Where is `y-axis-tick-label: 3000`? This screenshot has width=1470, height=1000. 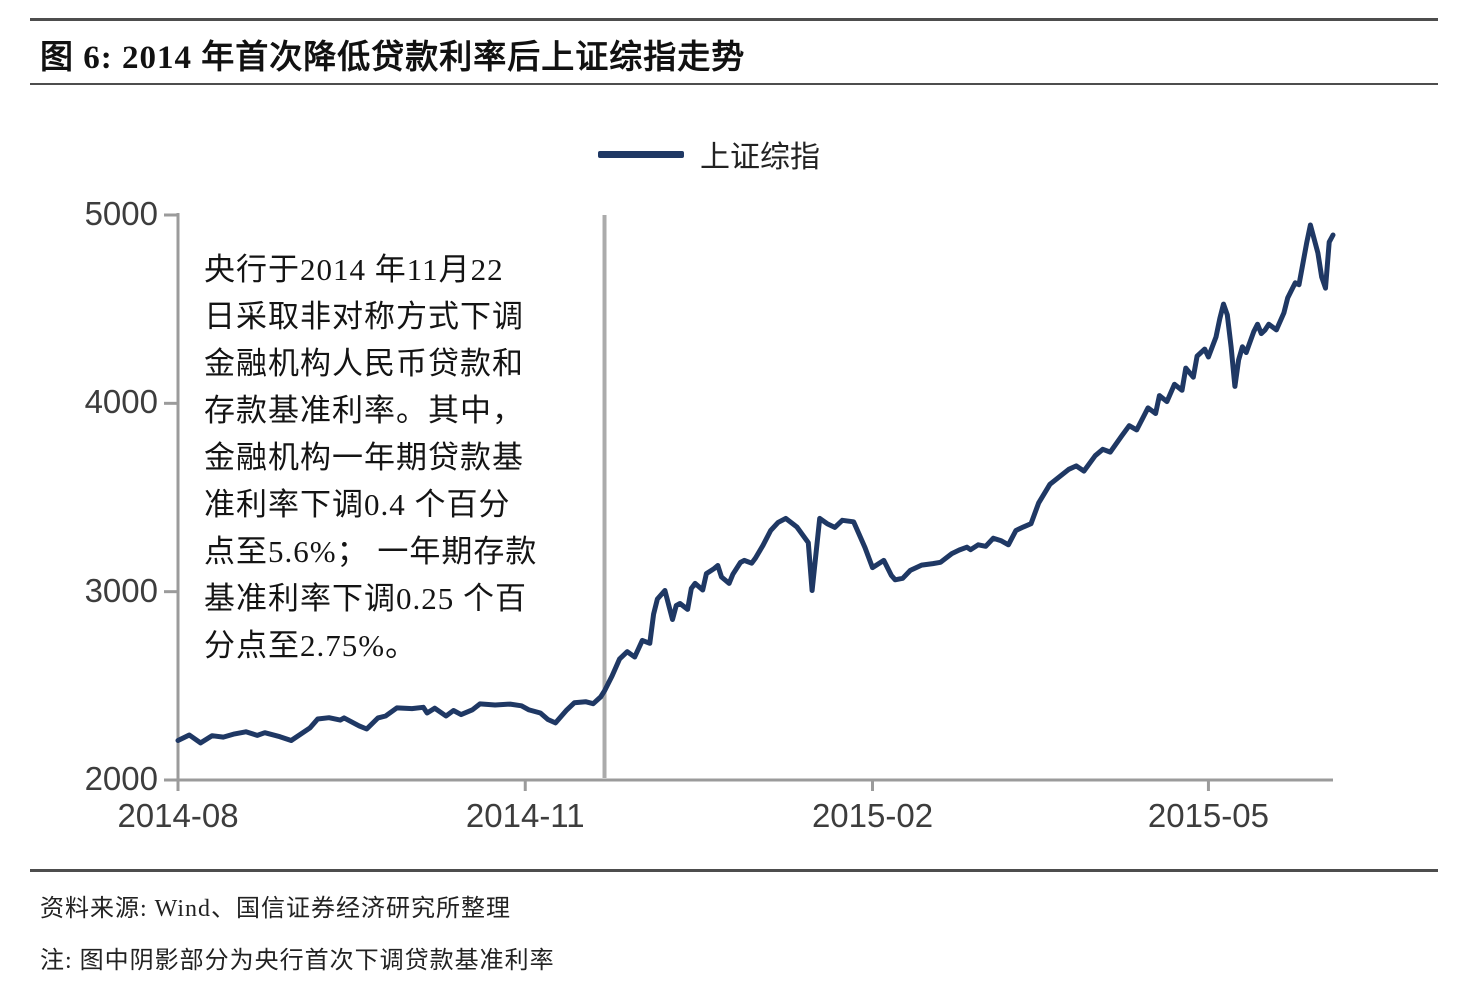 y-axis-tick-label: 3000 is located at coordinates (121, 590).